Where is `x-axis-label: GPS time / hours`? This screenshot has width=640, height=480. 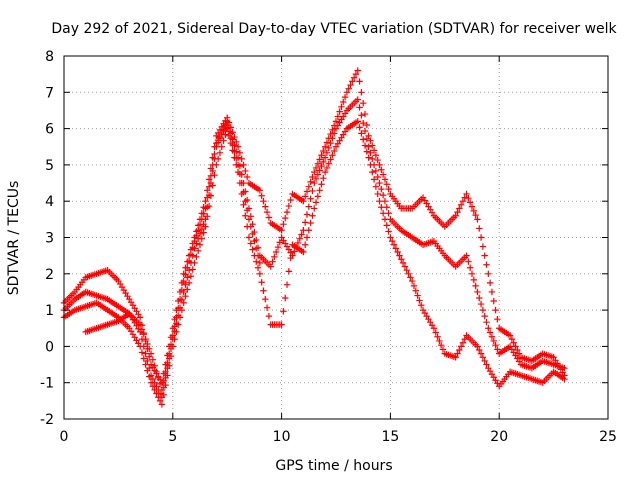 x-axis-label: GPS time / hours is located at coordinates (333, 466).